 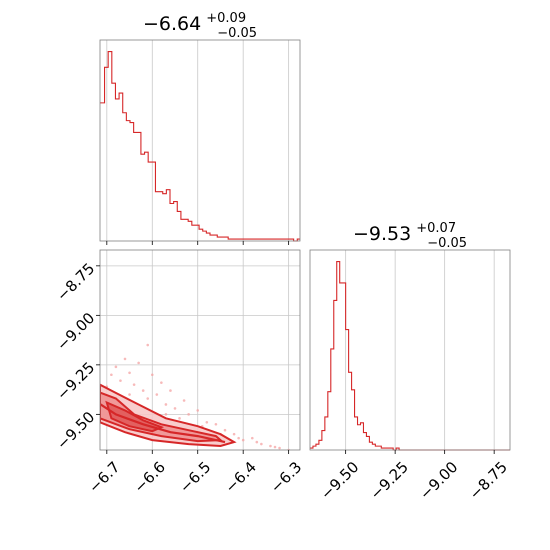 What do you see at coordinates (240, 477) in the screenshot?
I see `x-tick-label-bottom-left: −6.4` at bounding box center [240, 477].